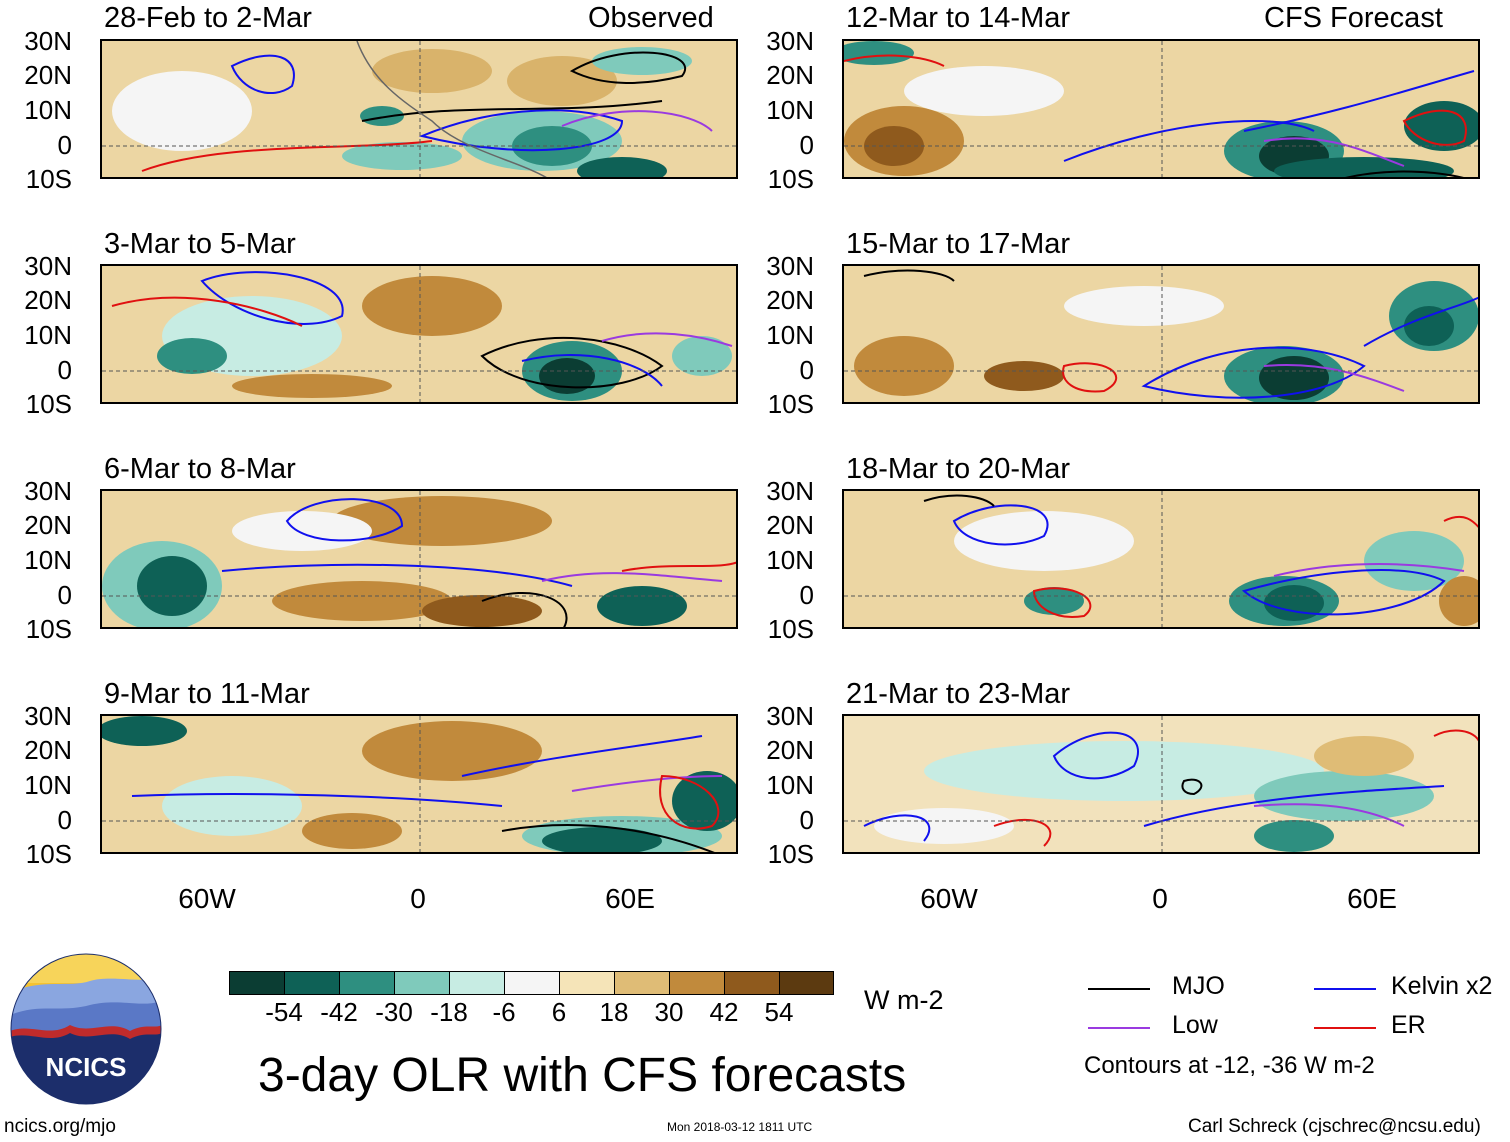 The height and width of the screenshot is (1142, 1510). What do you see at coordinates (86, 1029) in the screenshot?
I see `ncics-logo: NCICS` at bounding box center [86, 1029].